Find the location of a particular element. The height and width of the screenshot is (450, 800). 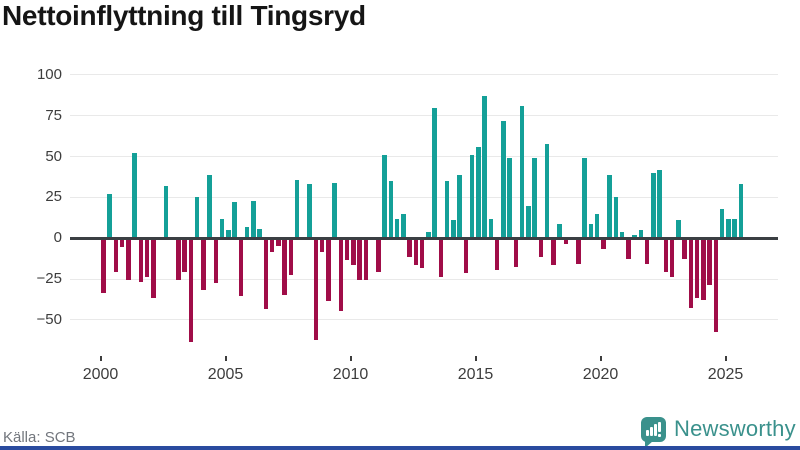

bar-2014-q3 is located at coordinates (466, 256).